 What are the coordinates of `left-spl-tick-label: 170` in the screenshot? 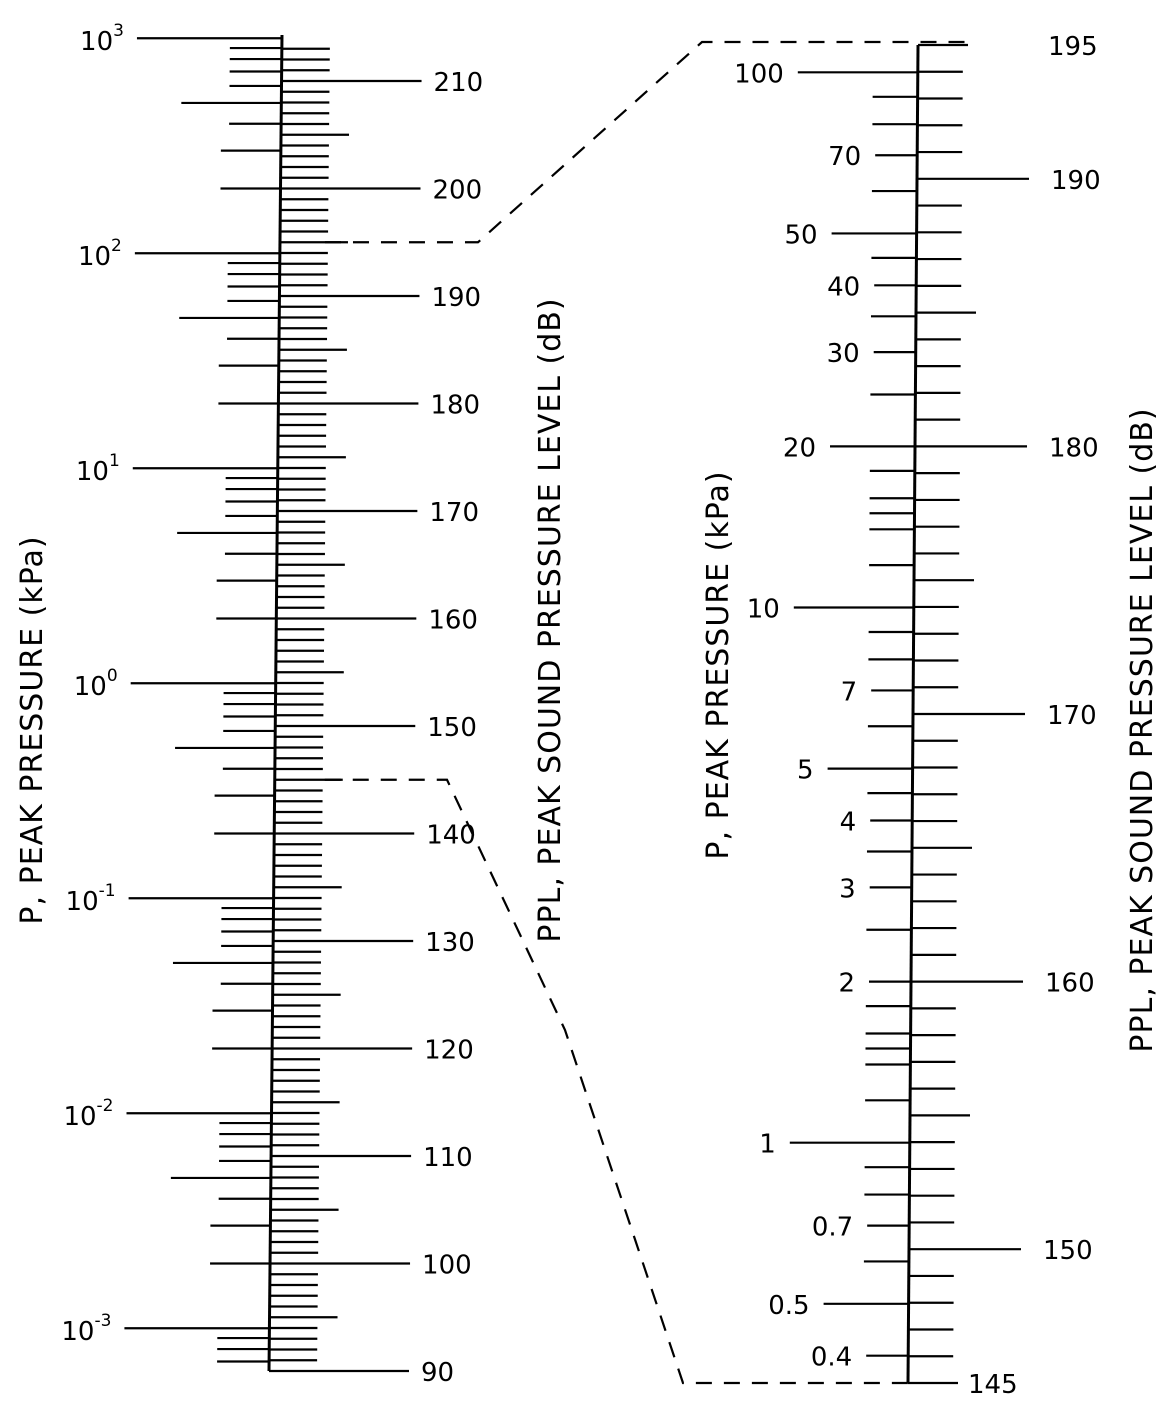 It's located at (454, 513).